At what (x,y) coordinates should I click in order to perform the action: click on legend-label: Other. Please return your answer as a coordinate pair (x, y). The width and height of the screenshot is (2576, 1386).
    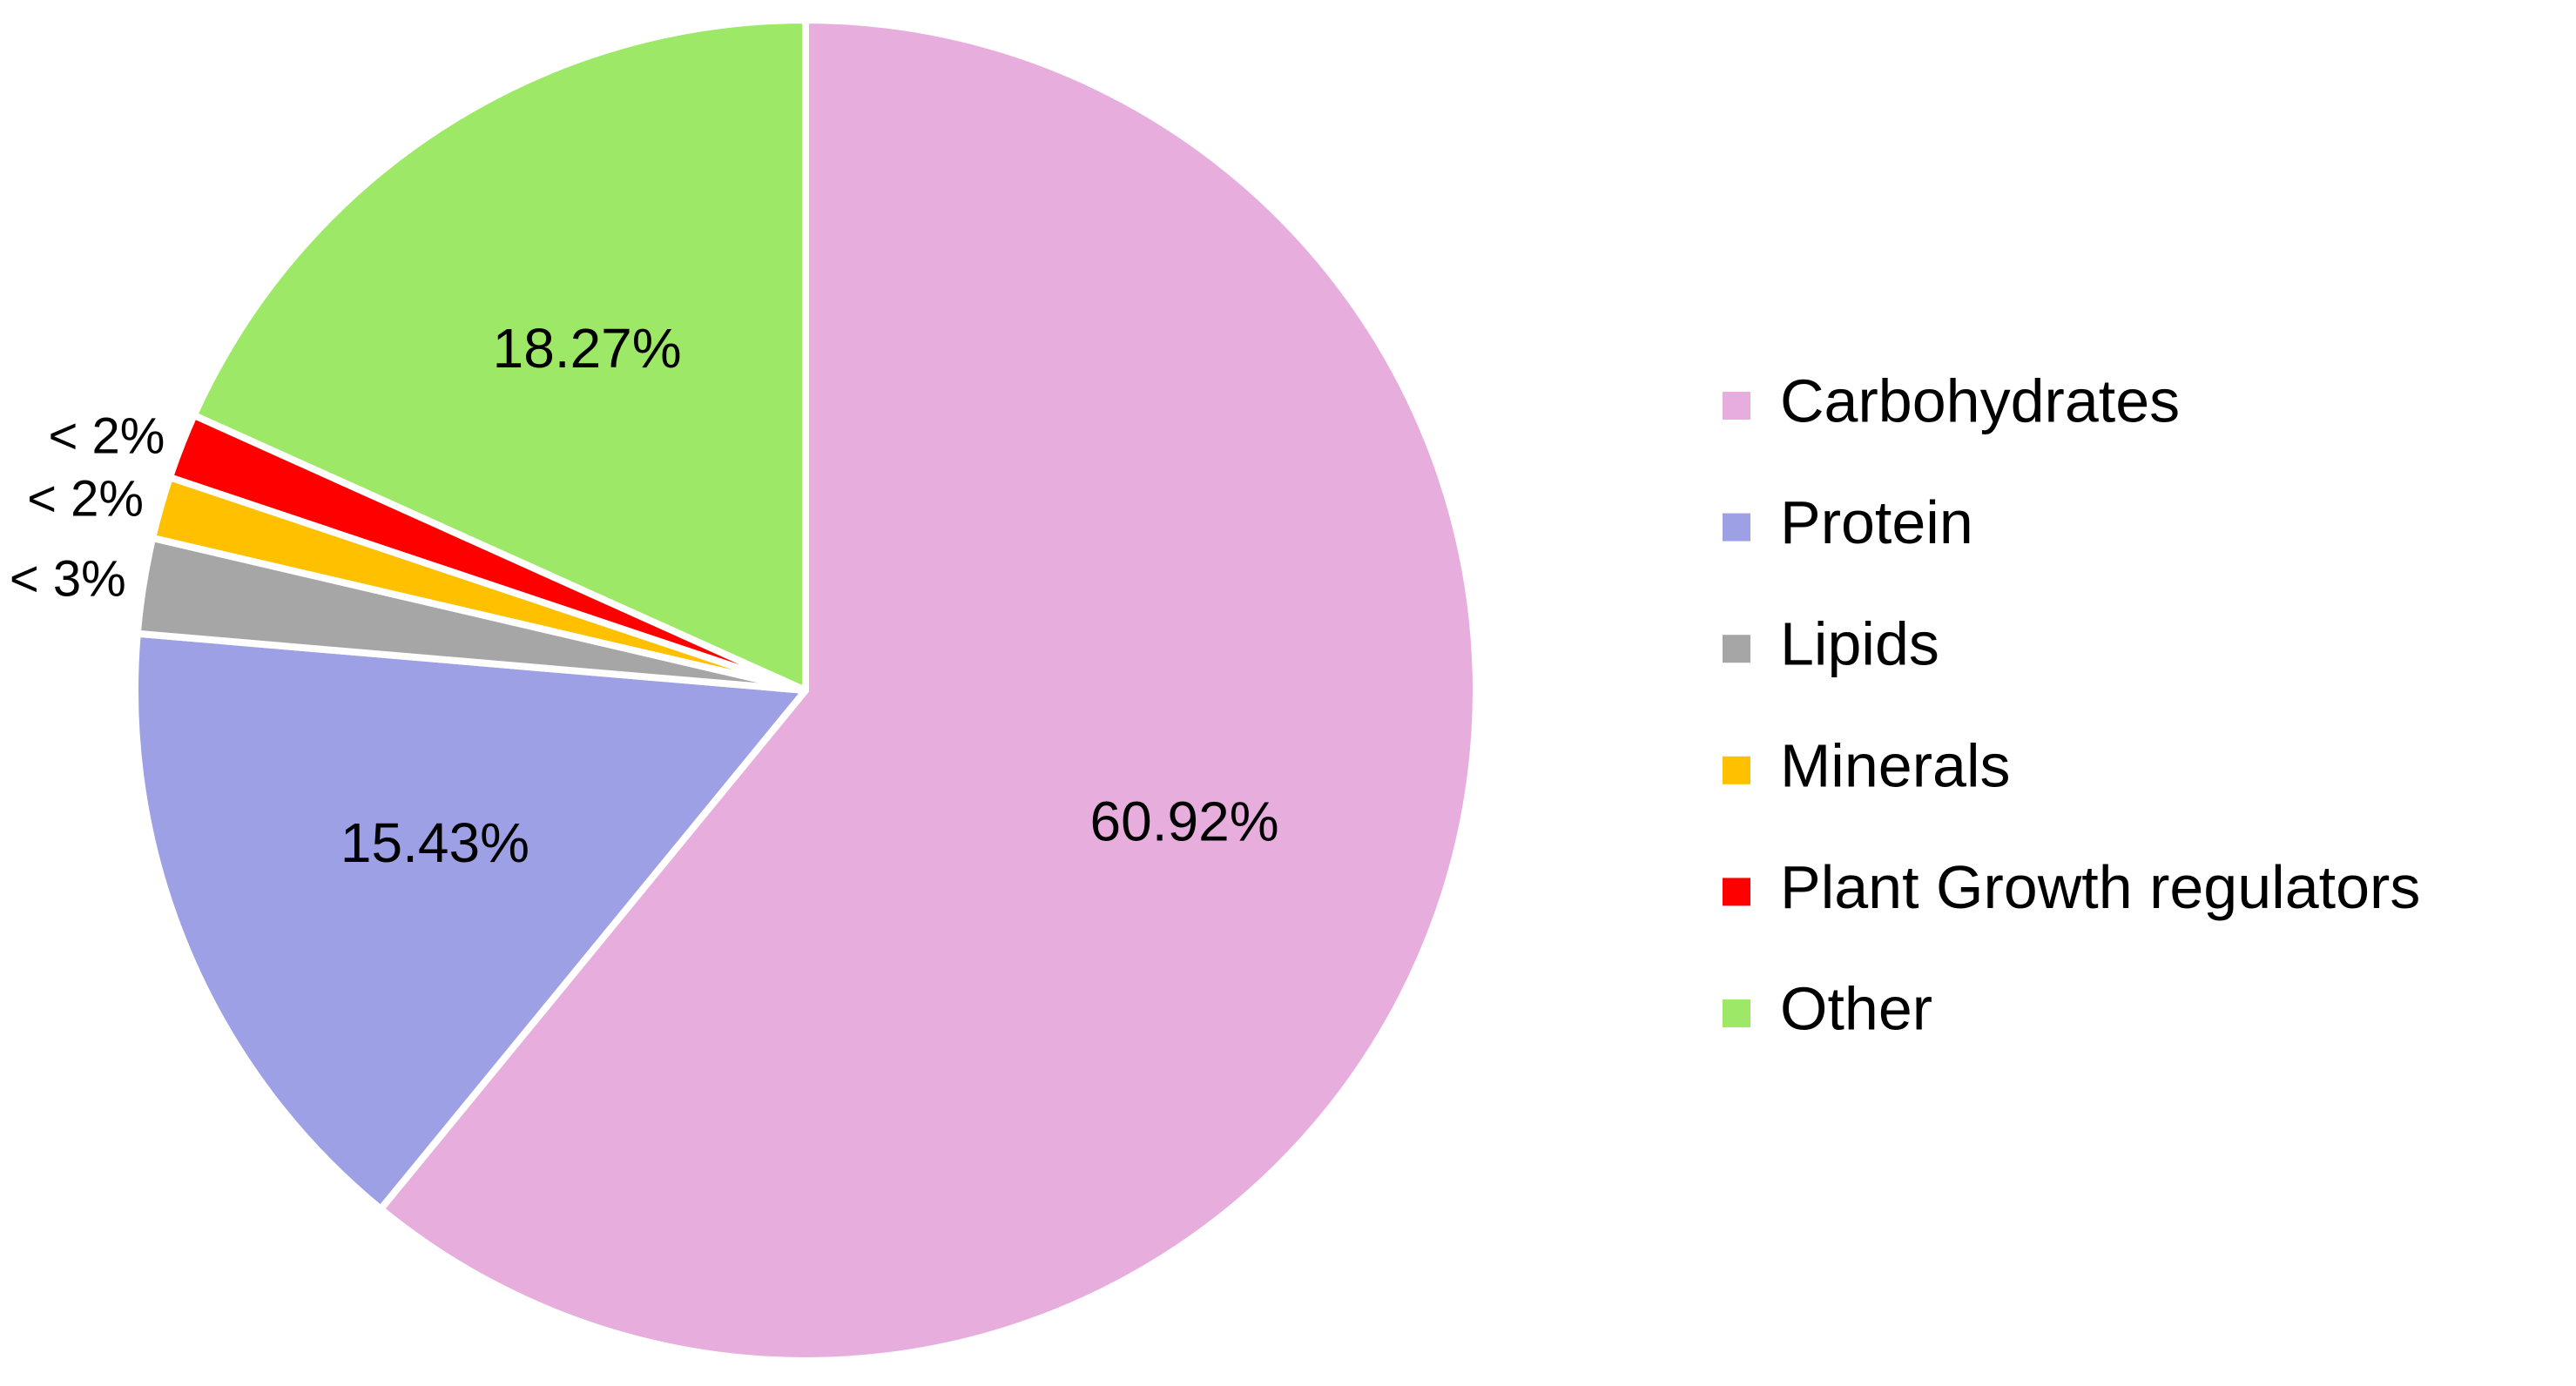
    Looking at the image, I should click on (1856, 1008).